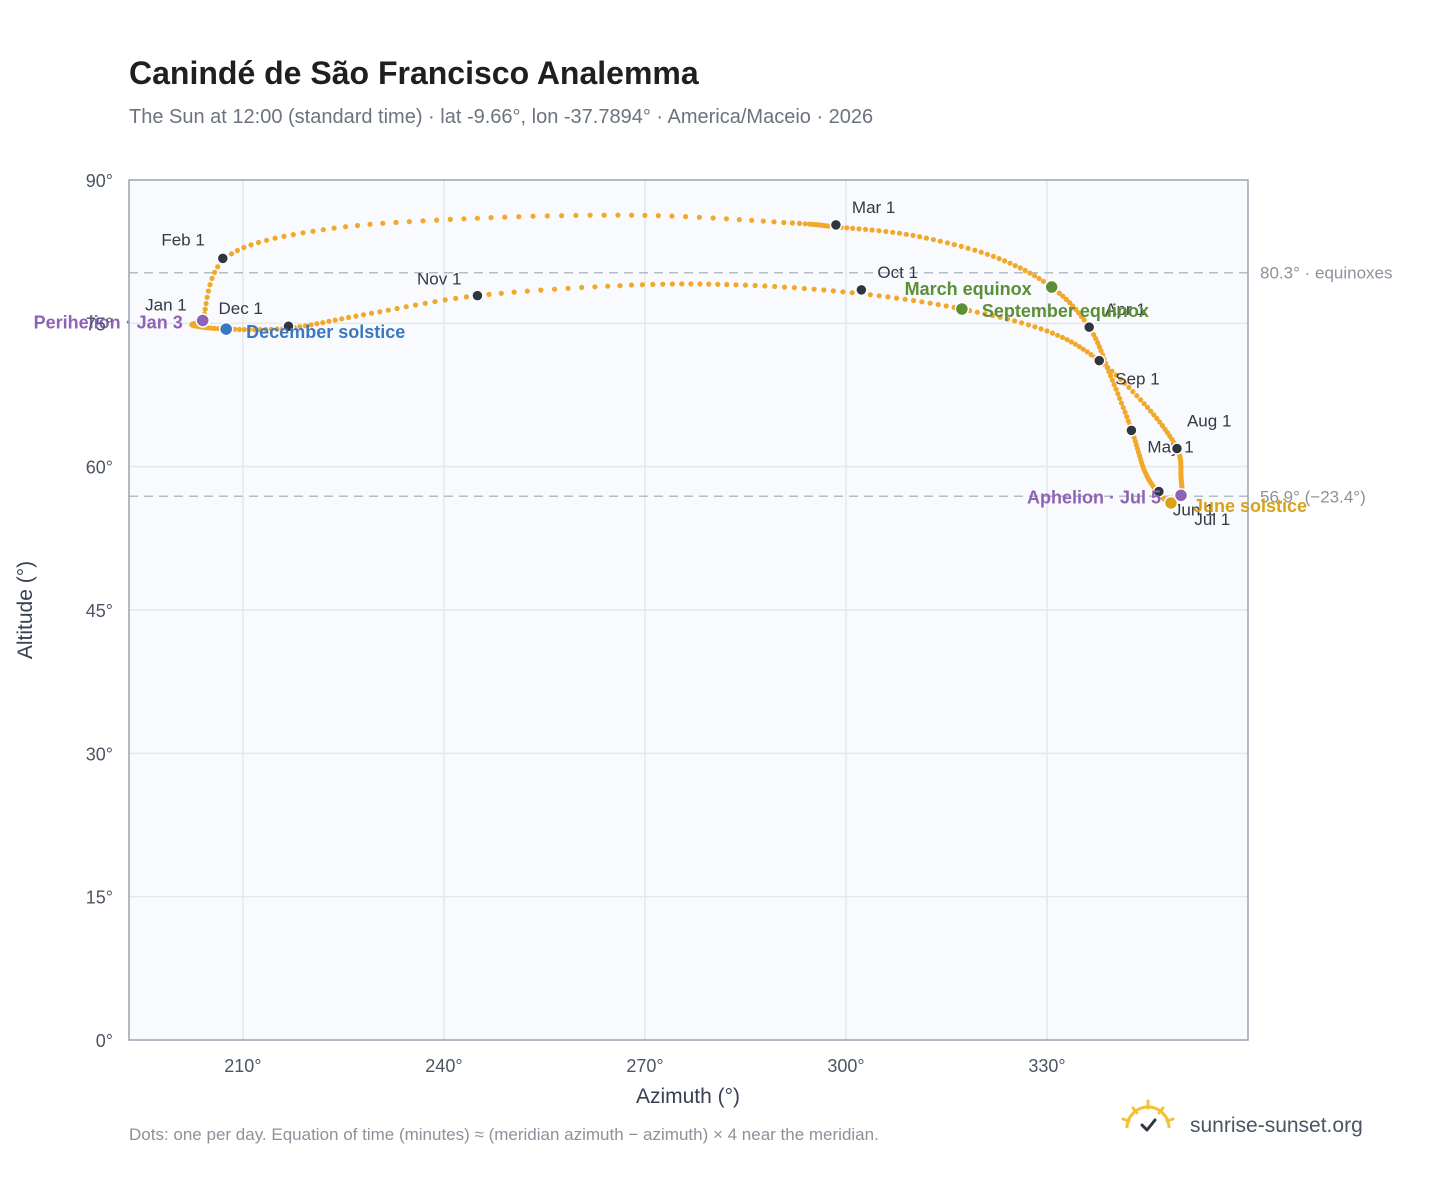  Describe the element at coordinates (99, 898) in the screenshot. I see `y-tick-label: 15°` at that location.